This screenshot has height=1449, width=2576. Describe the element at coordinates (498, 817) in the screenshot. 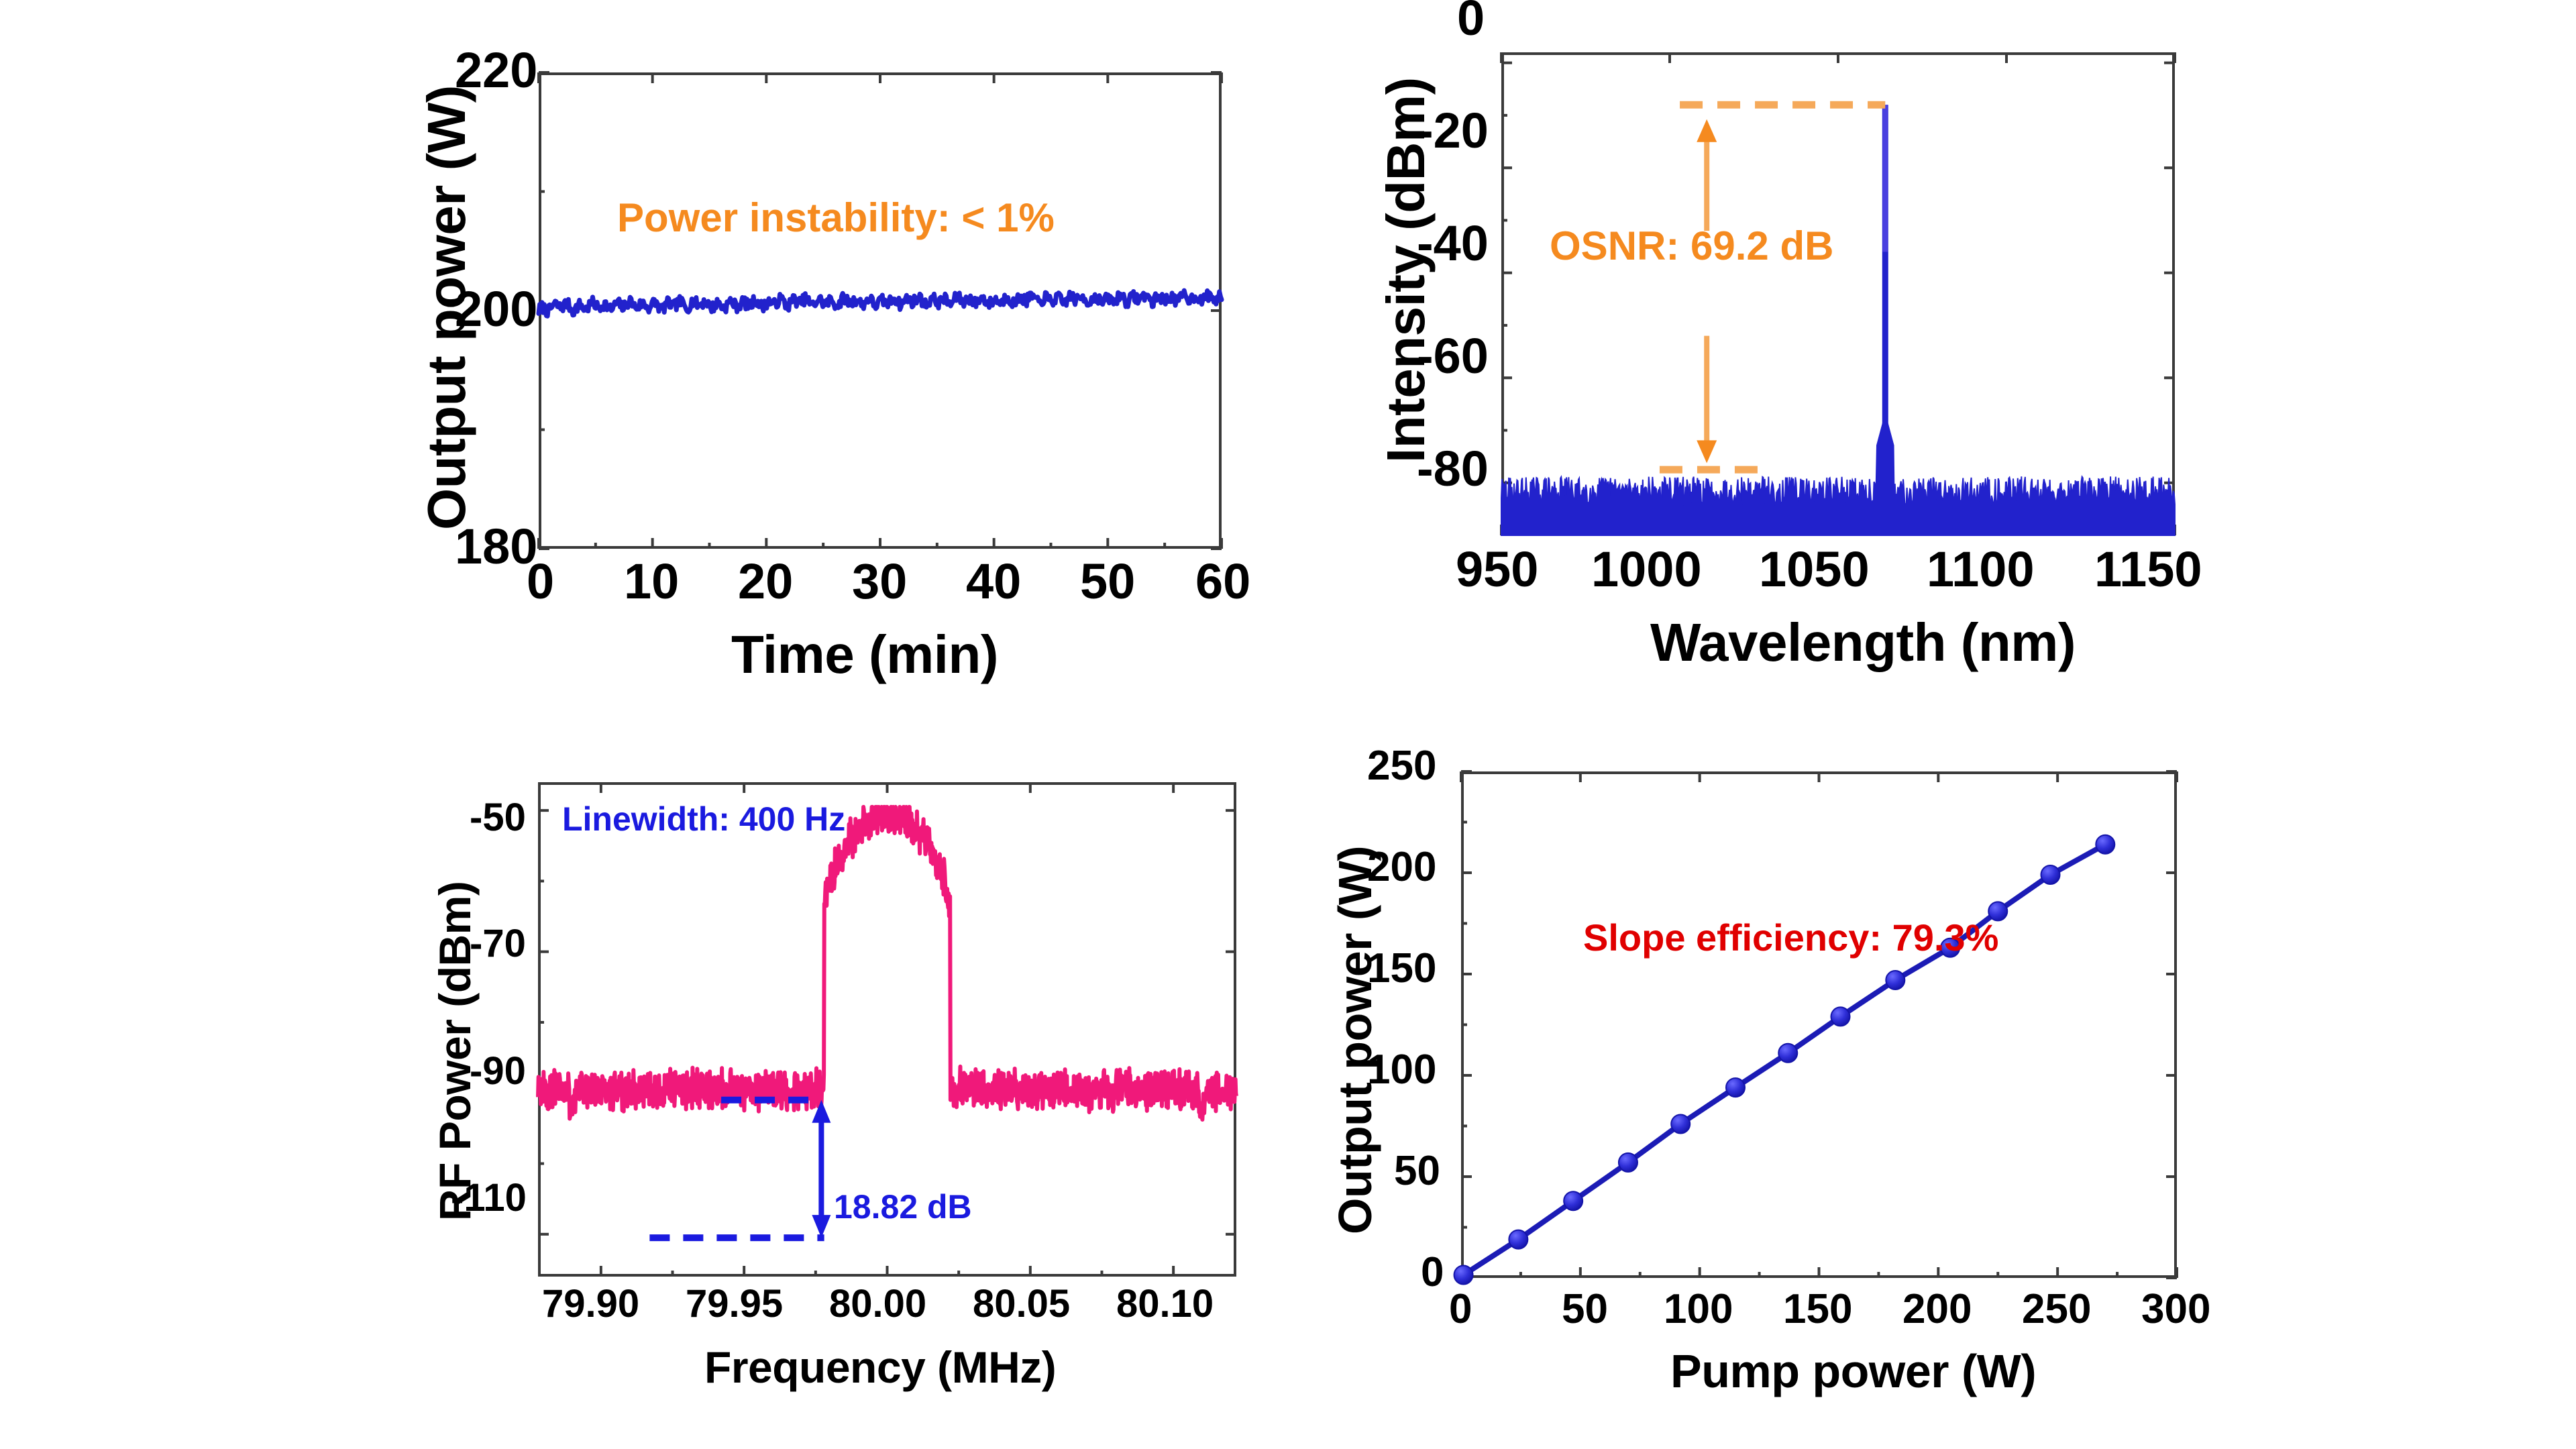

I see `ytick-minus50: -50` at that location.